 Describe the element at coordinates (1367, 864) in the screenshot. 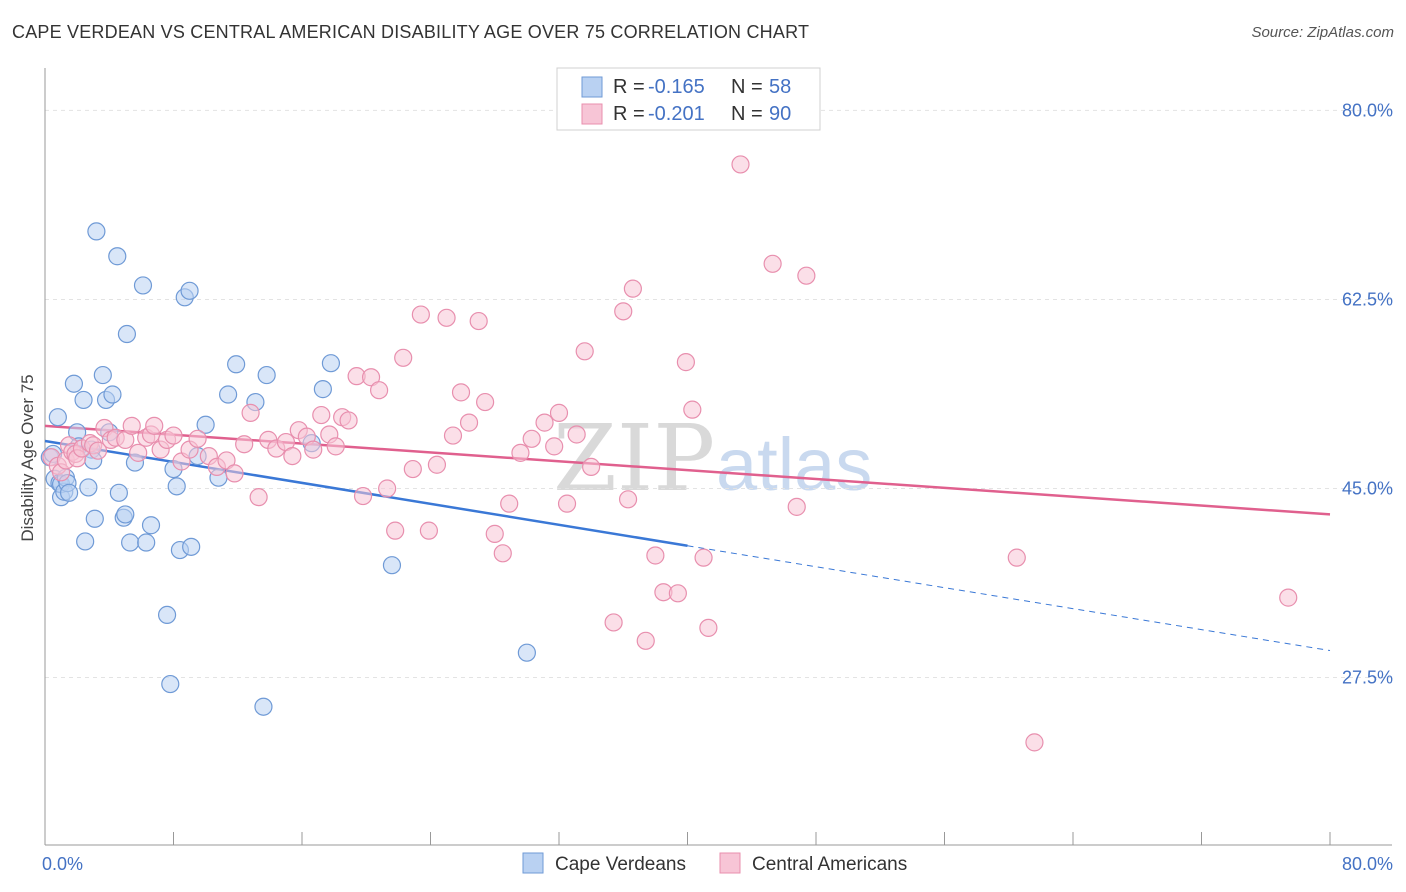

I see `x-tick-label: 80.0%` at that location.